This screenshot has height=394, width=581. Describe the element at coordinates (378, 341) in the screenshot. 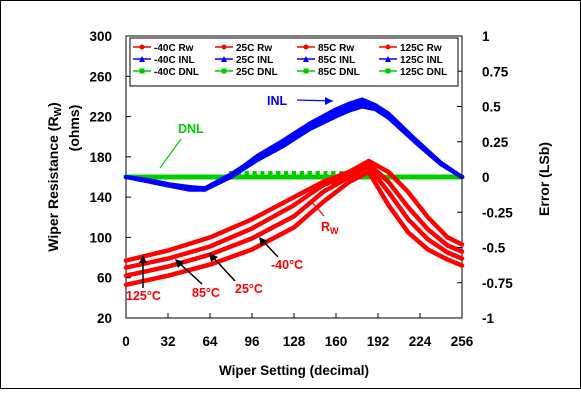

I see `x-tick-label: 192` at that location.